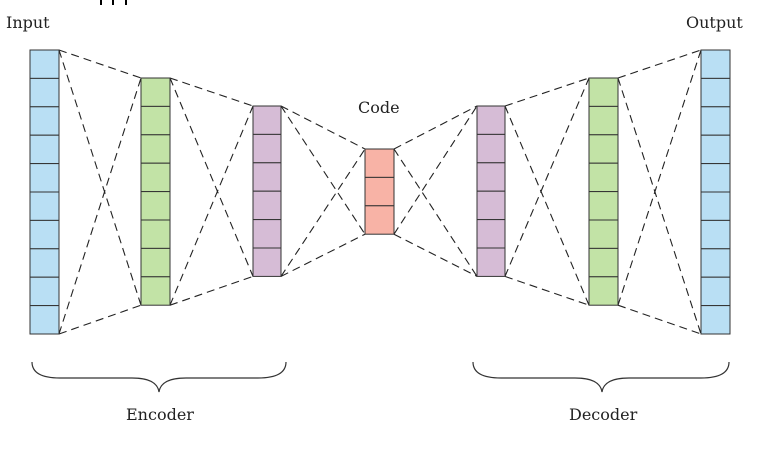 This screenshot has height=460, width=773. Describe the element at coordinates (603, 414) in the screenshot. I see `decoder-label: Decoder` at that location.